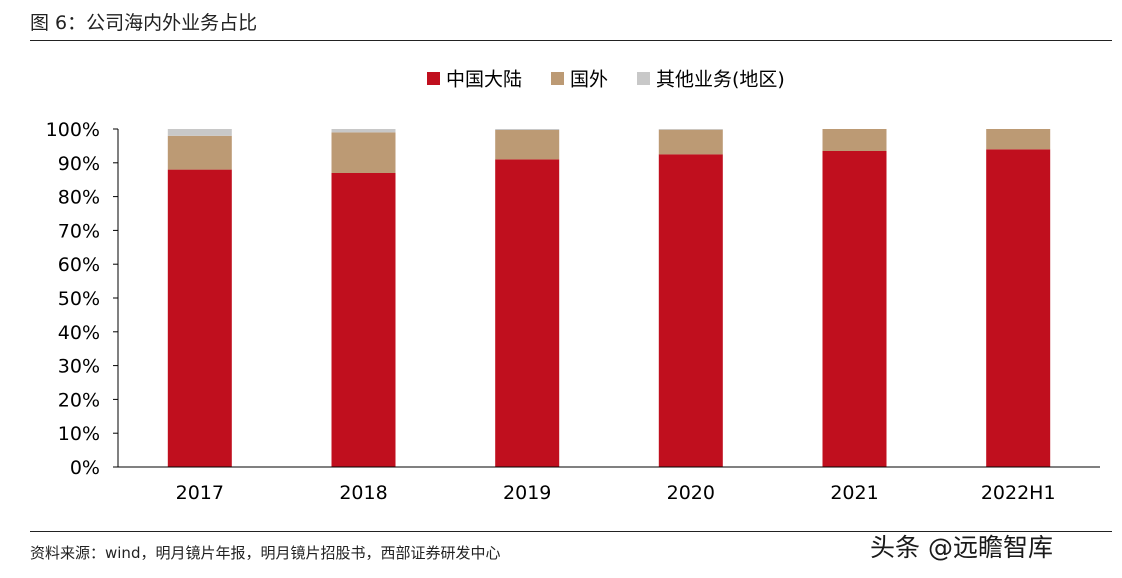  Describe the element at coordinates (79, 265) in the screenshot. I see `y-tick-label: 60%` at that location.